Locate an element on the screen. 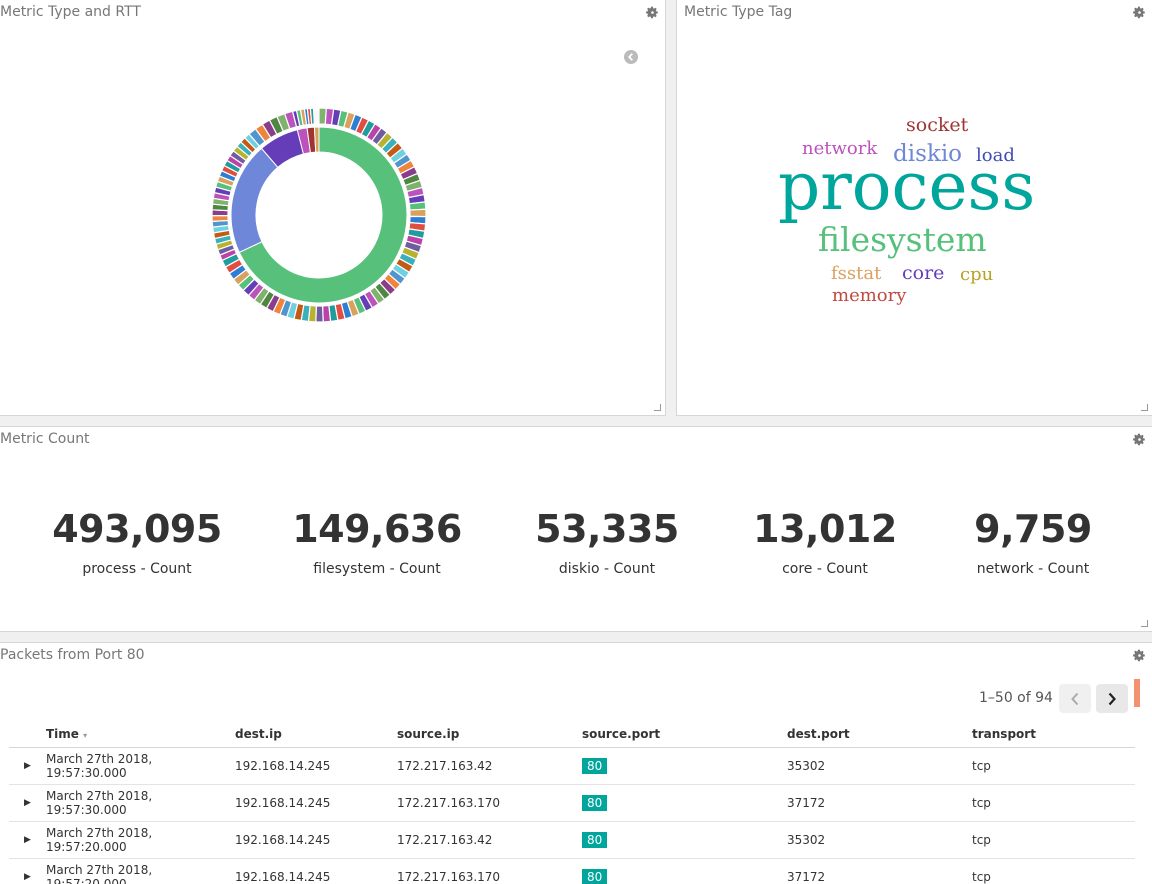  column-header-dest-ip: dest.ip is located at coordinates (316, 734).